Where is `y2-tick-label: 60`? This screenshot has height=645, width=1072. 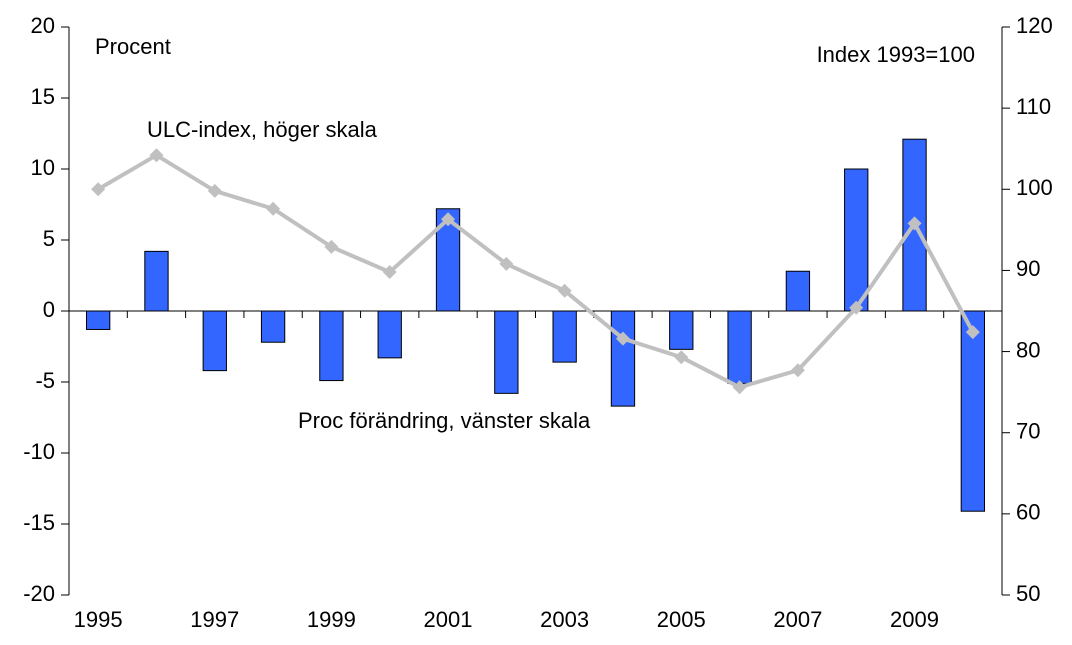
y2-tick-label: 60 is located at coordinates (1028, 512).